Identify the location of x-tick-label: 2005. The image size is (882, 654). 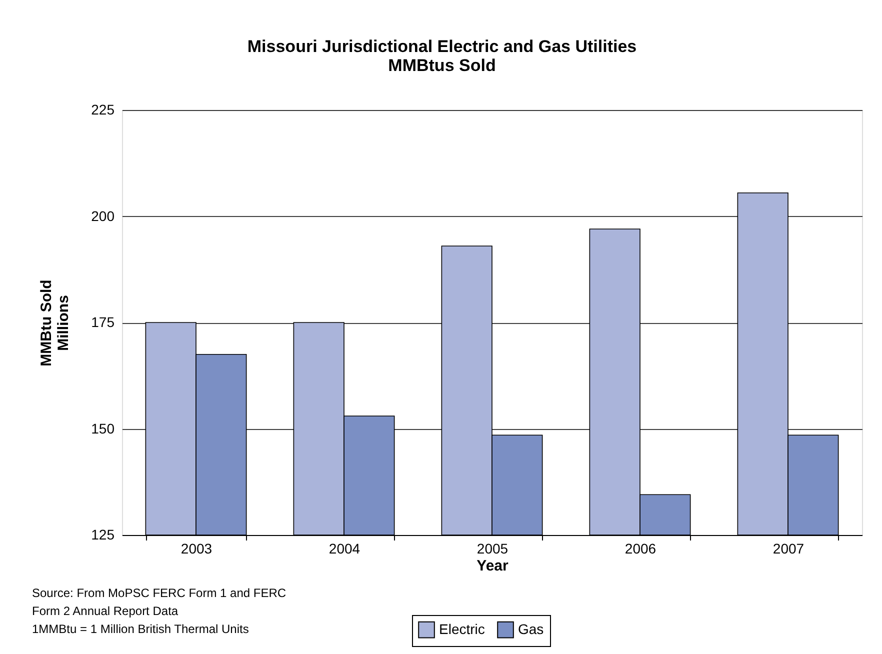
(492, 548).